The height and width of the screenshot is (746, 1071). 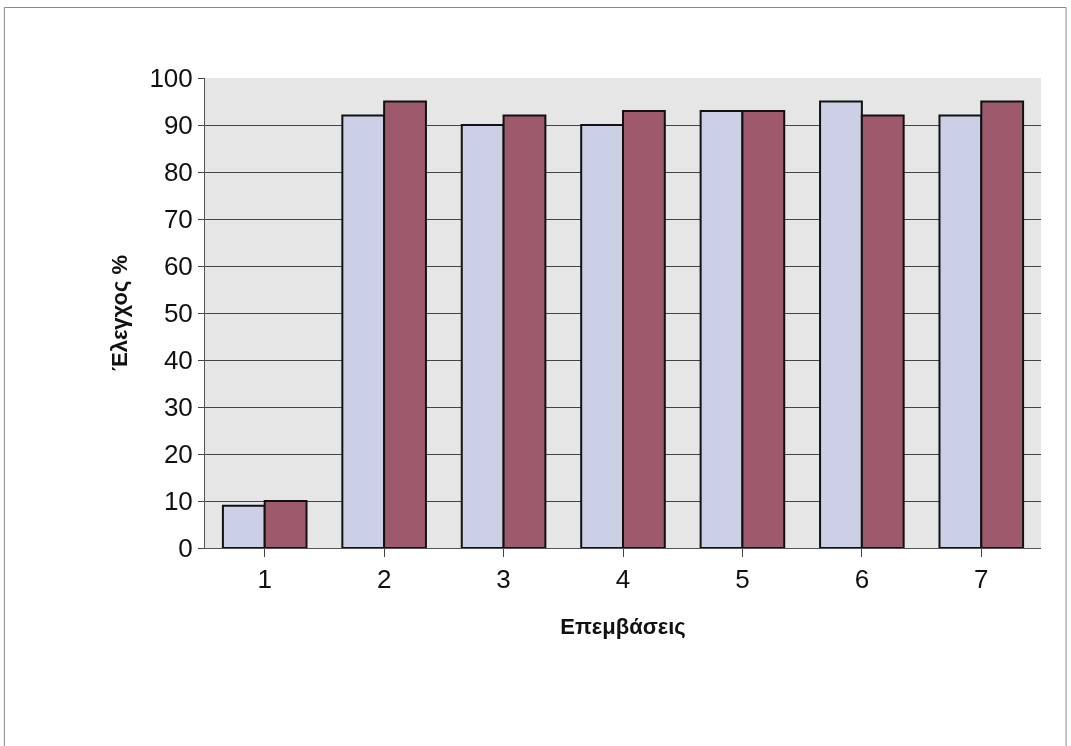 What do you see at coordinates (178, 125) in the screenshot?
I see `y-tick-label: 90` at bounding box center [178, 125].